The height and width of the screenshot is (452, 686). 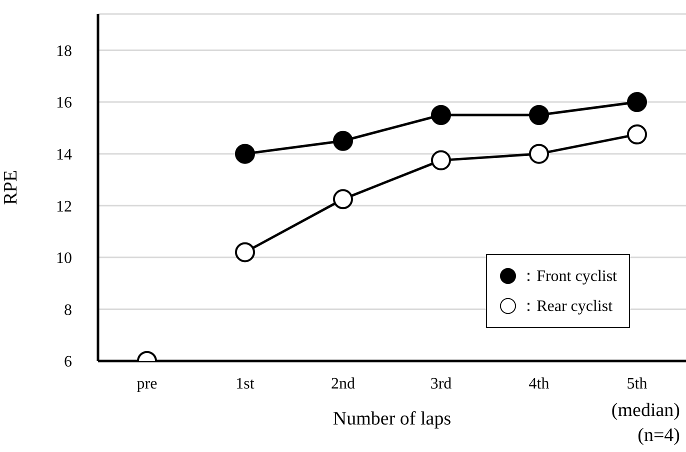 I want to click on x-tick-label: 5th, so click(x=637, y=383).